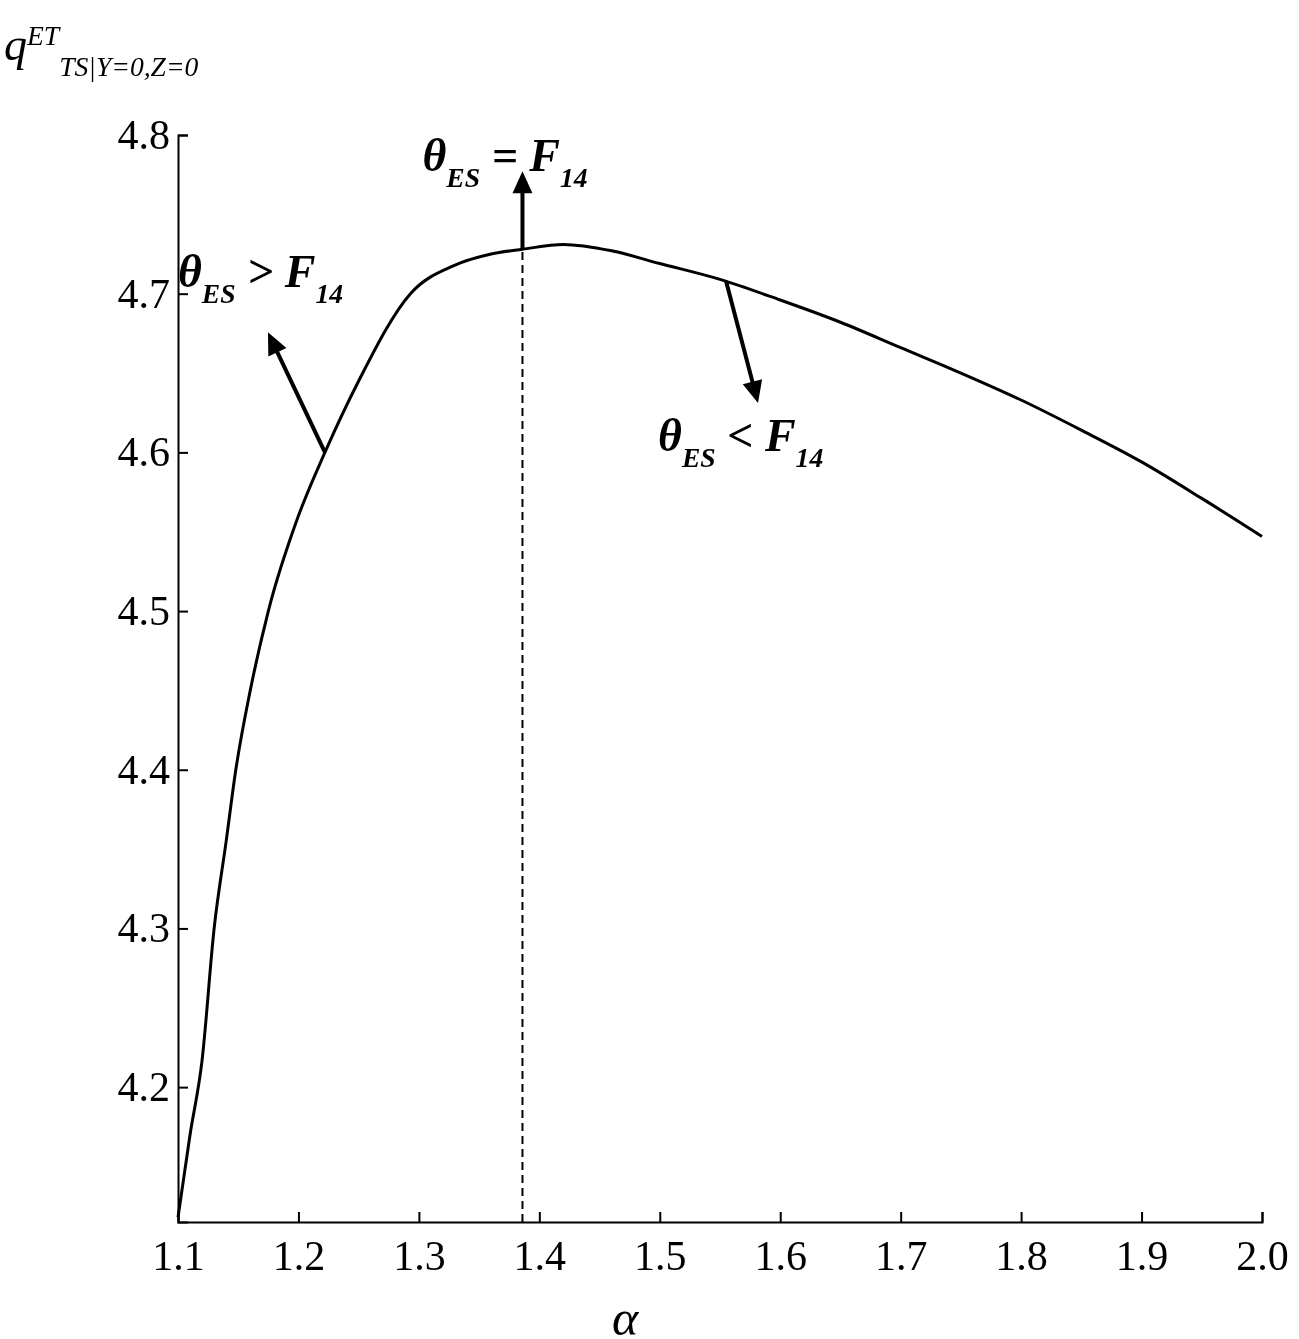 The image size is (1299, 1339). Describe the element at coordinates (505, 161) in the screenshot. I see `annotation: θ$_{ES}$ = F$_{14}$` at that location.